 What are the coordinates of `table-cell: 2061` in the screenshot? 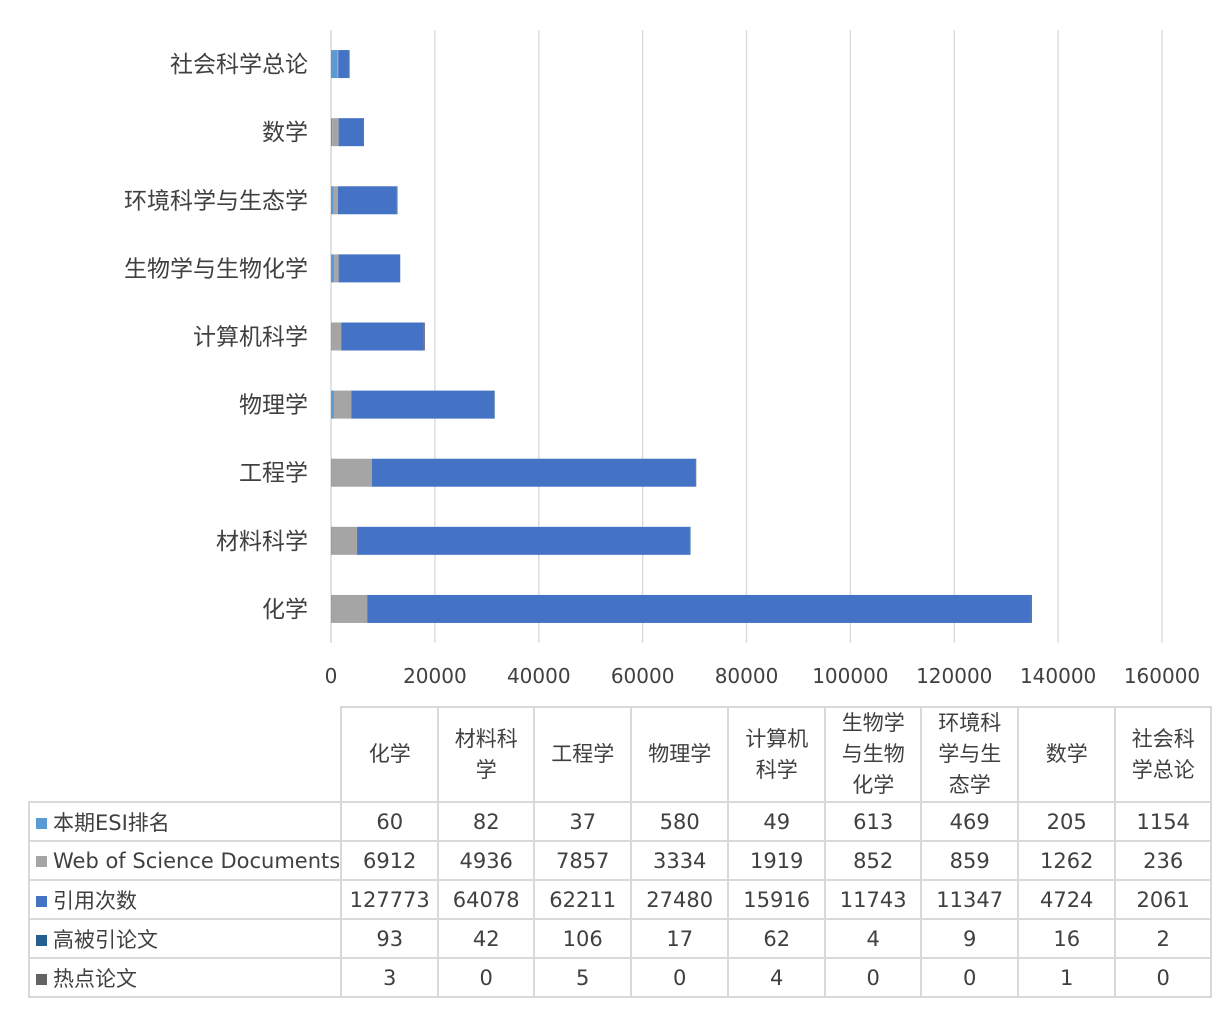 It's located at (1163, 899).